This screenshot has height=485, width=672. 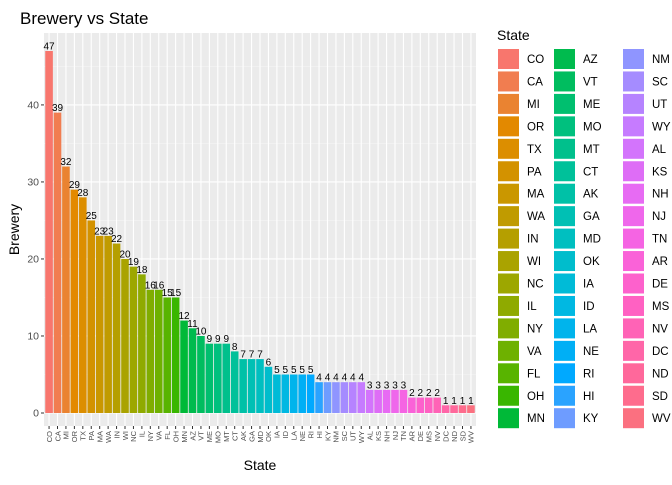 I want to click on x-tick-label: MI, so click(x=66, y=435).